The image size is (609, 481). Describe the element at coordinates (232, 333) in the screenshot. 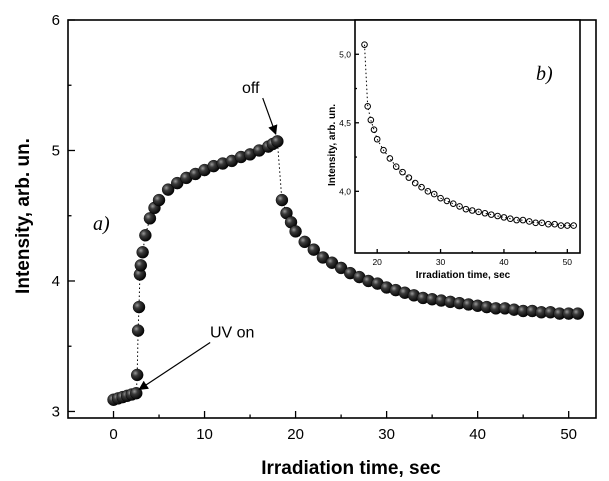

I see `annotation-label: UV on` at that location.